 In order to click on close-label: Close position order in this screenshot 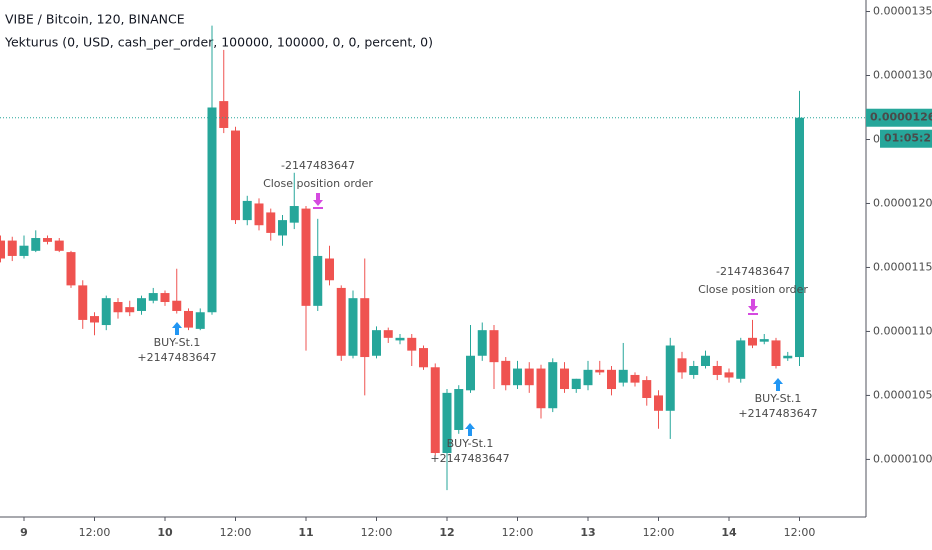, I will do `click(753, 289)`.